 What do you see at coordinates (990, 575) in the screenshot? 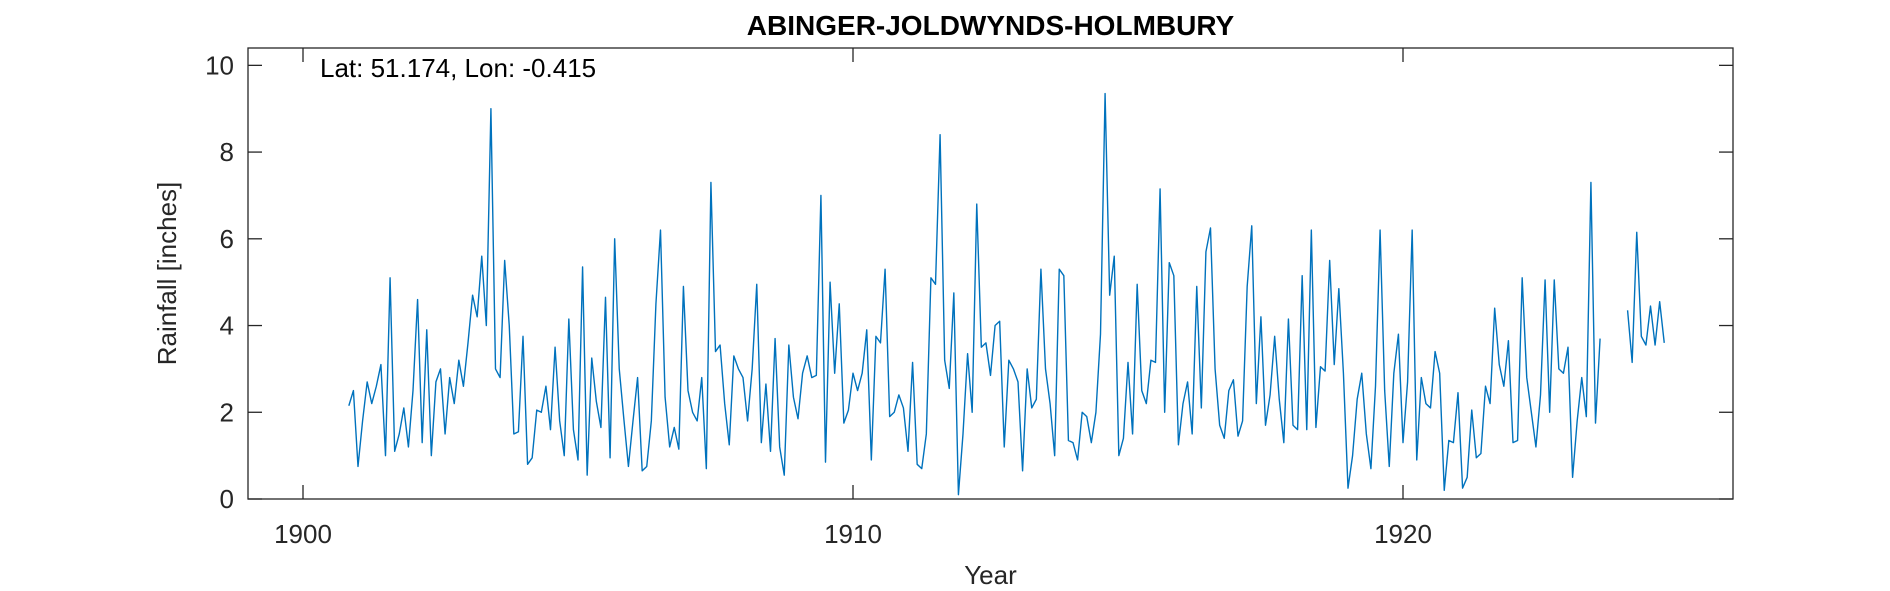
I see `x-axis-label: Year` at bounding box center [990, 575].